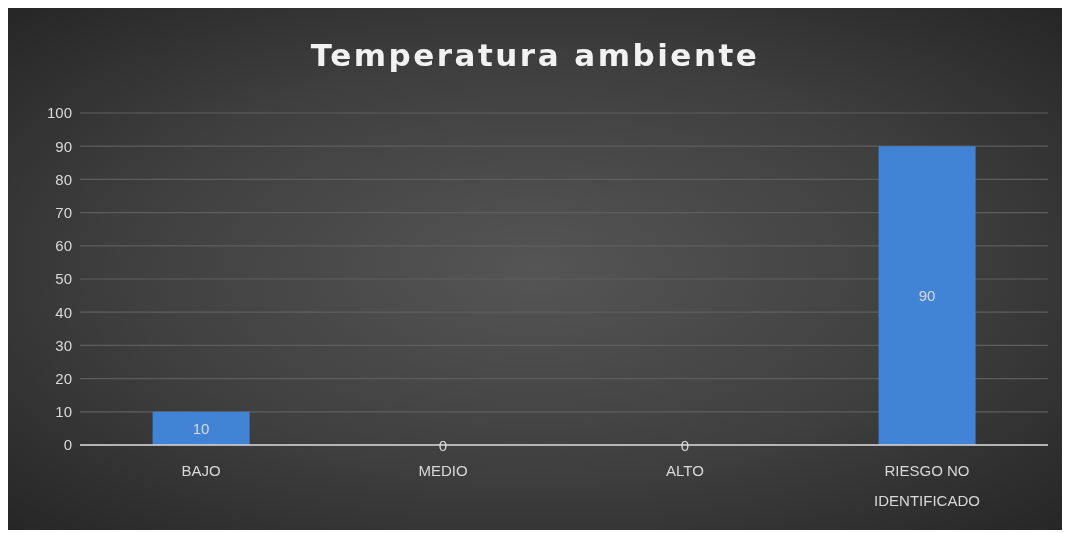 The image size is (1066, 533). What do you see at coordinates (63, 279) in the screenshot?
I see `y-tick-label: 50` at bounding box center [63, 279].